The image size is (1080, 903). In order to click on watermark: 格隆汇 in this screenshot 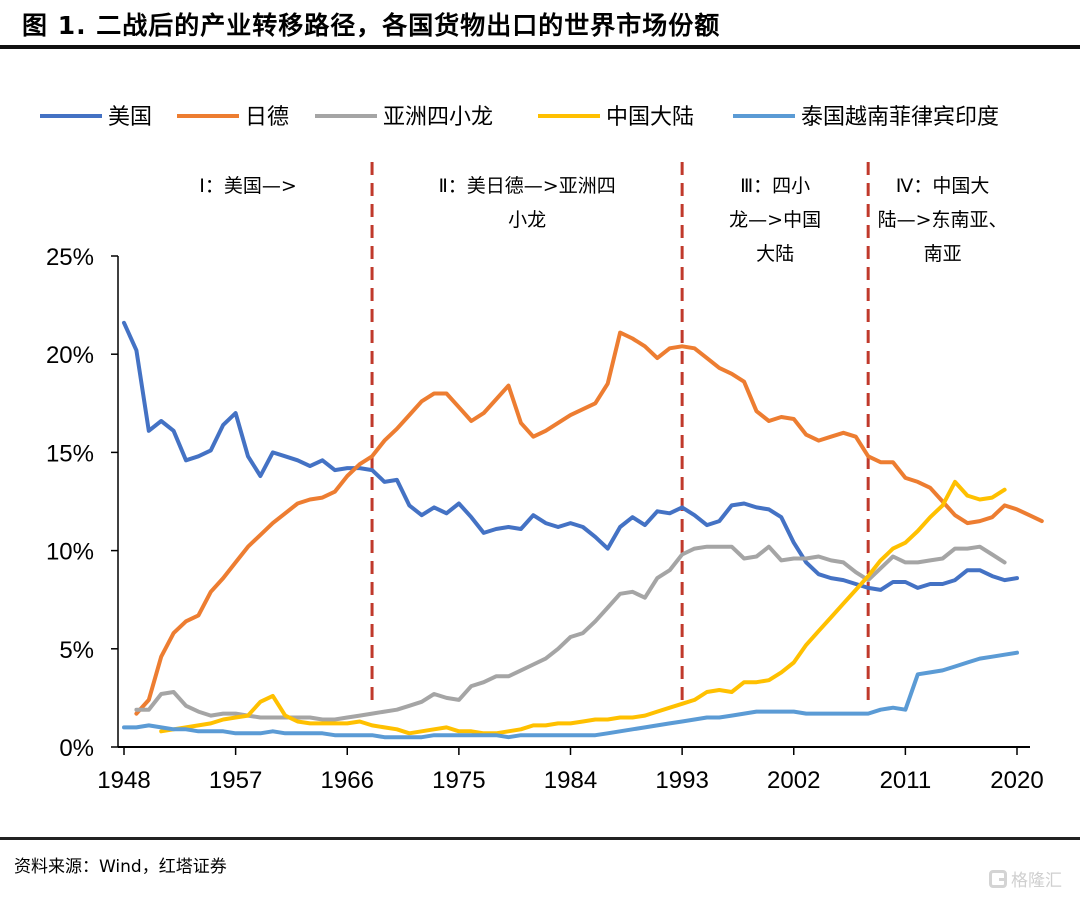, I will do `click(1025, 878)`.